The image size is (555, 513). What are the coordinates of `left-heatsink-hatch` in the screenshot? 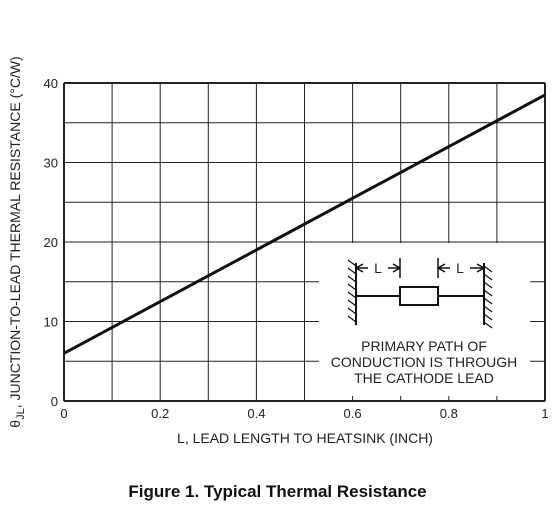 It's located at (352, 291).